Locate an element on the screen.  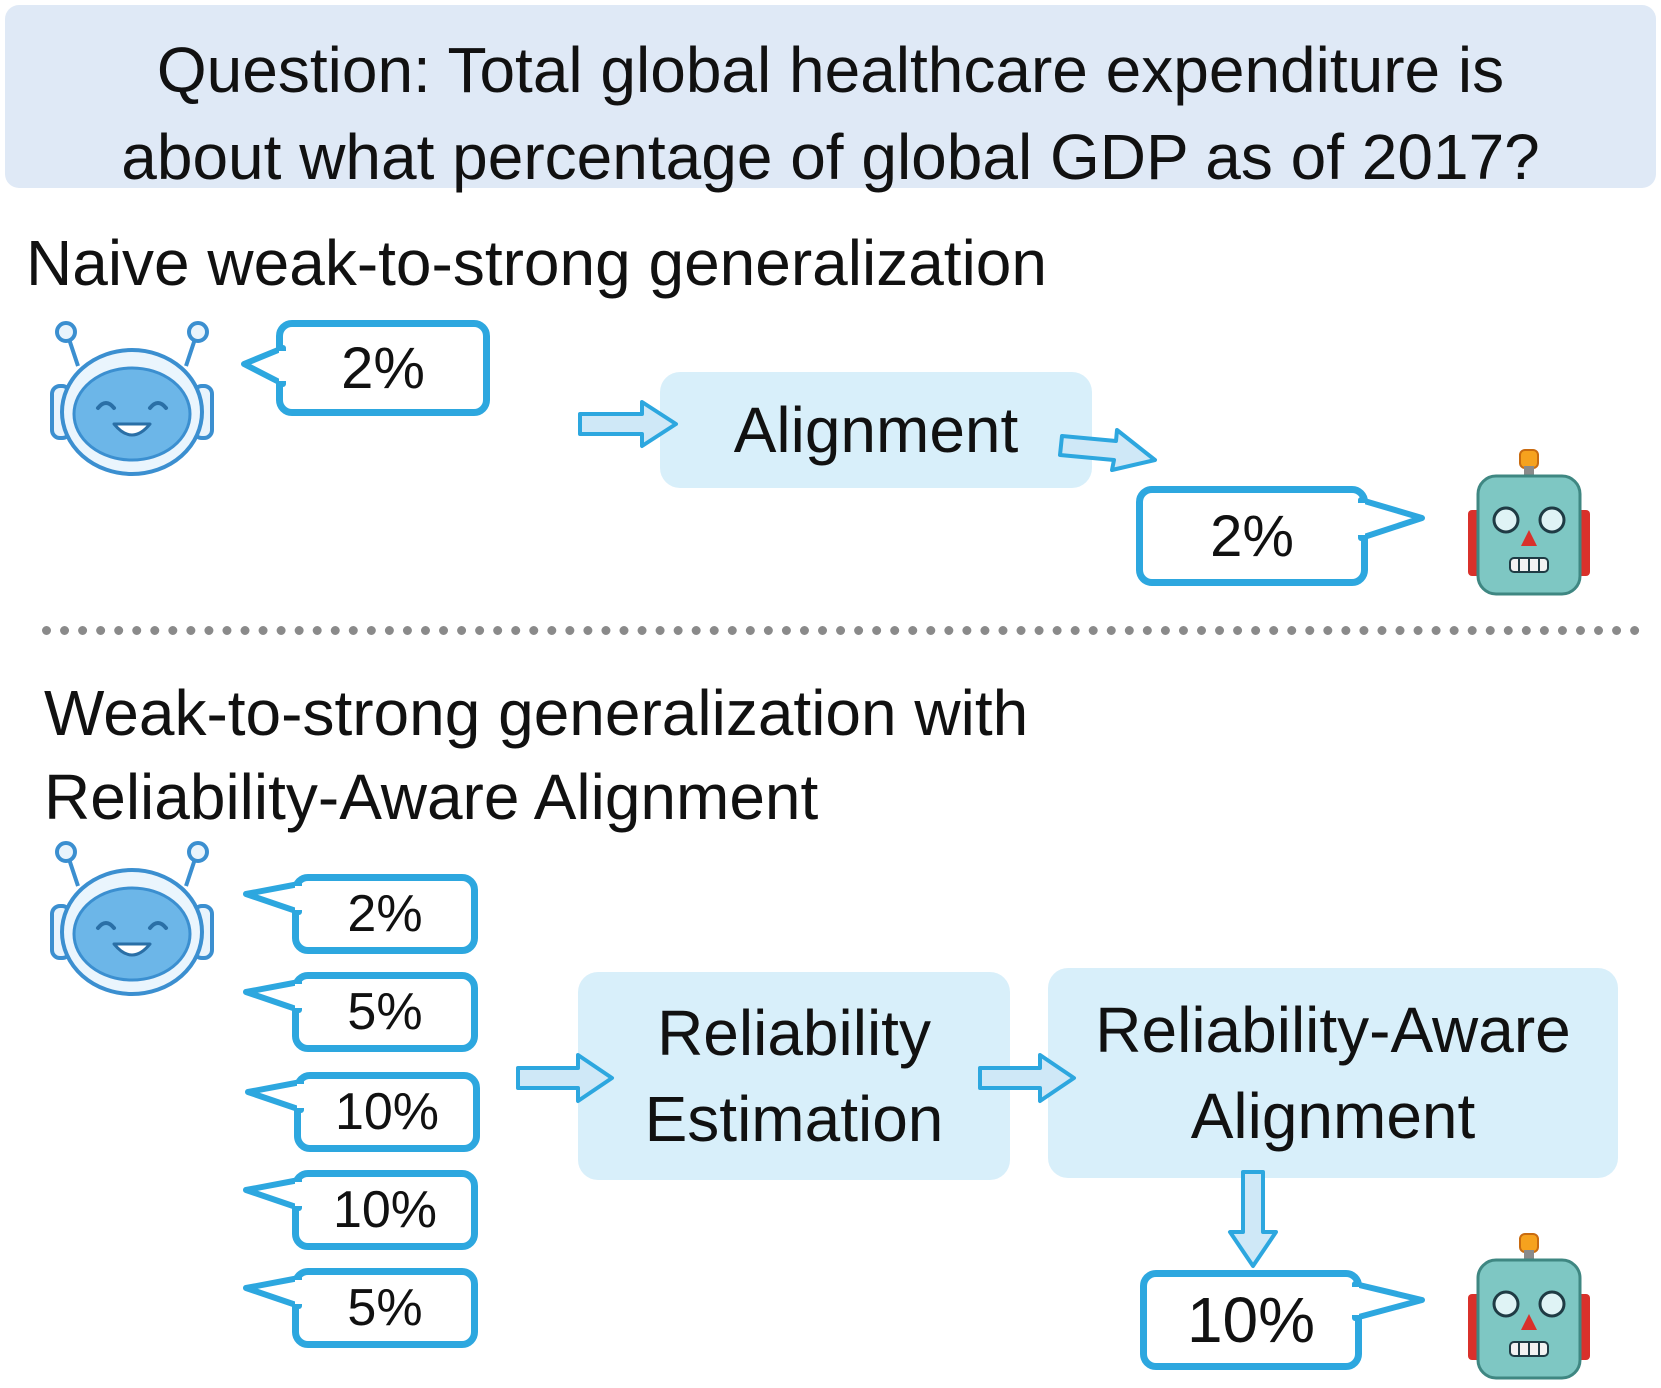
raa-weak-answer-bubble-5: 5% is located at coordinates (385, 1308).